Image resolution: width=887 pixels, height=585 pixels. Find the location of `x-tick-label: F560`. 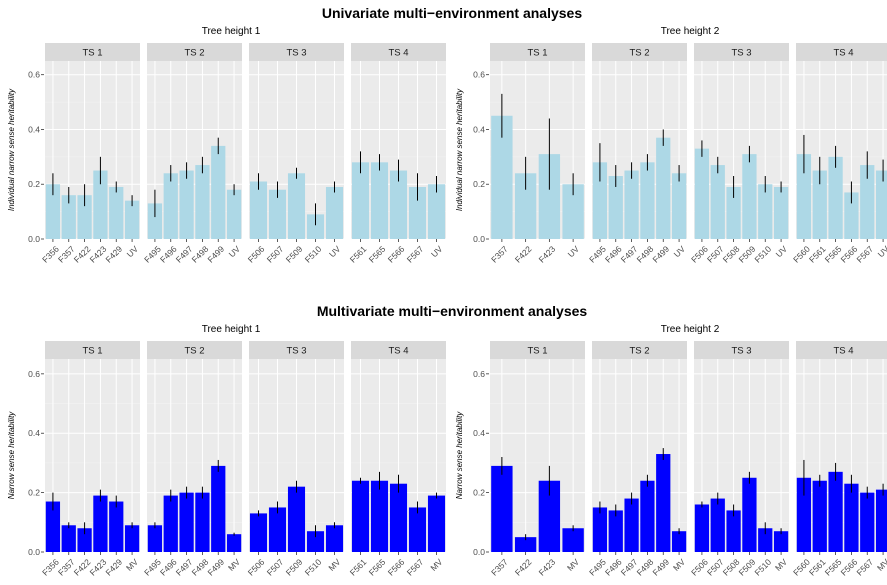

x-tick-label: F560 is located at coordinates (801, 254).